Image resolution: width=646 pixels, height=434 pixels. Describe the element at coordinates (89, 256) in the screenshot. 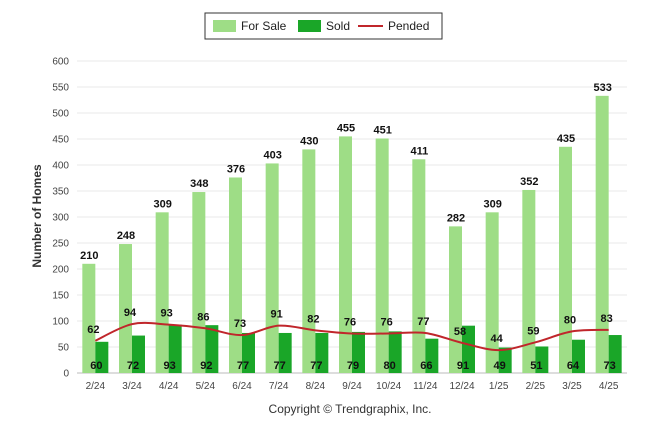

I see `label-for-sale: 210` at that location.